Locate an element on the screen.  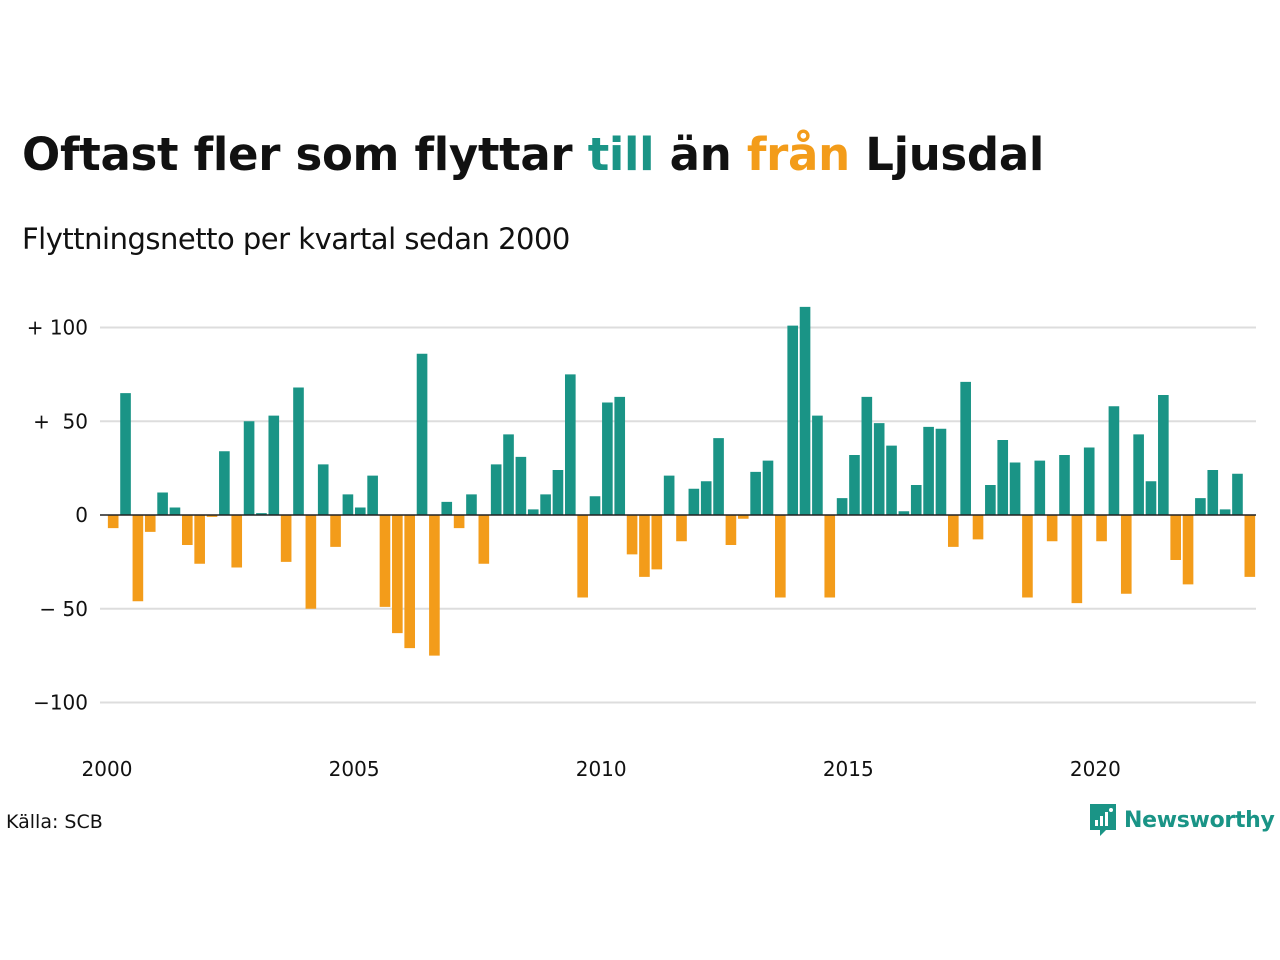
y-axis: + 100 + 50 0 − 50 −100 is located at coordinates (57, 515).